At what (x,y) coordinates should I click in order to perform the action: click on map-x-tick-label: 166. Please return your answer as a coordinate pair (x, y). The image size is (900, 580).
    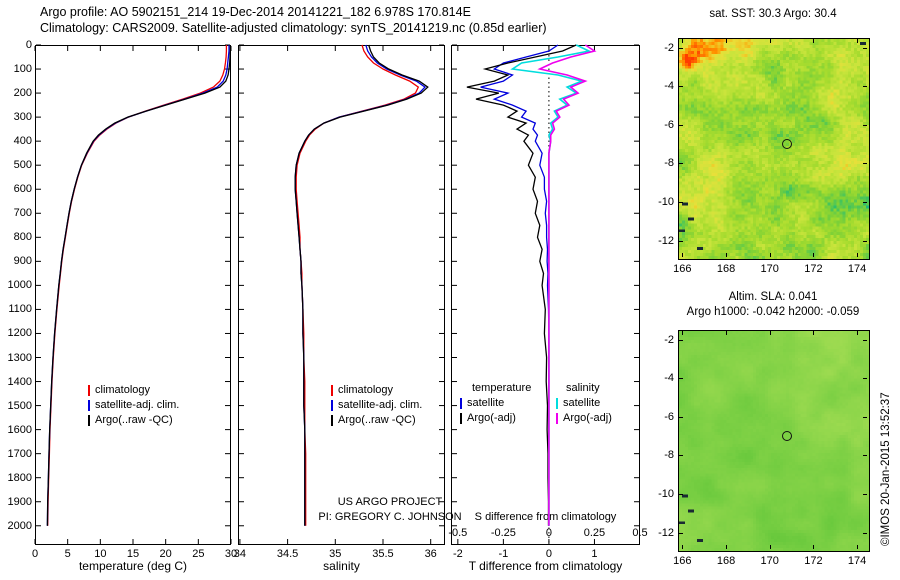
    Looking at the image, I should click on (682, 561).